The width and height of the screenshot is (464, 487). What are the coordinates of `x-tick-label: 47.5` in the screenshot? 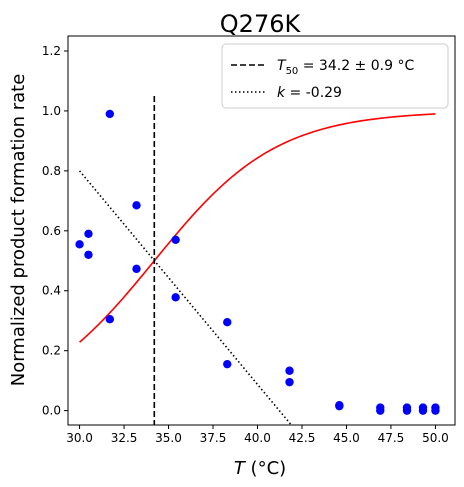 It's located at (391, 438).